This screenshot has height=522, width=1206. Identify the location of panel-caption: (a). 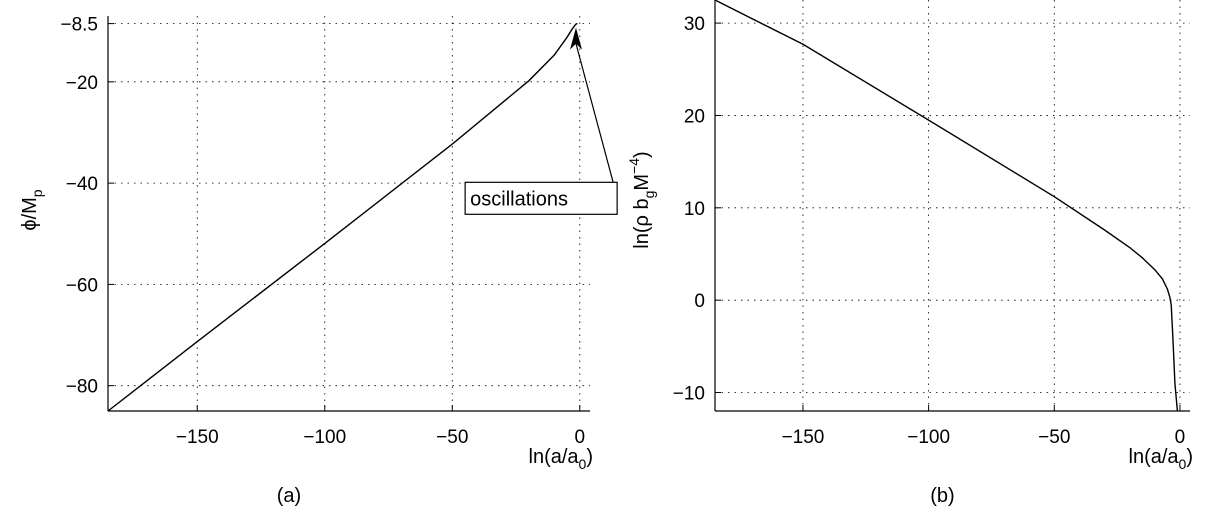
(289, 496).